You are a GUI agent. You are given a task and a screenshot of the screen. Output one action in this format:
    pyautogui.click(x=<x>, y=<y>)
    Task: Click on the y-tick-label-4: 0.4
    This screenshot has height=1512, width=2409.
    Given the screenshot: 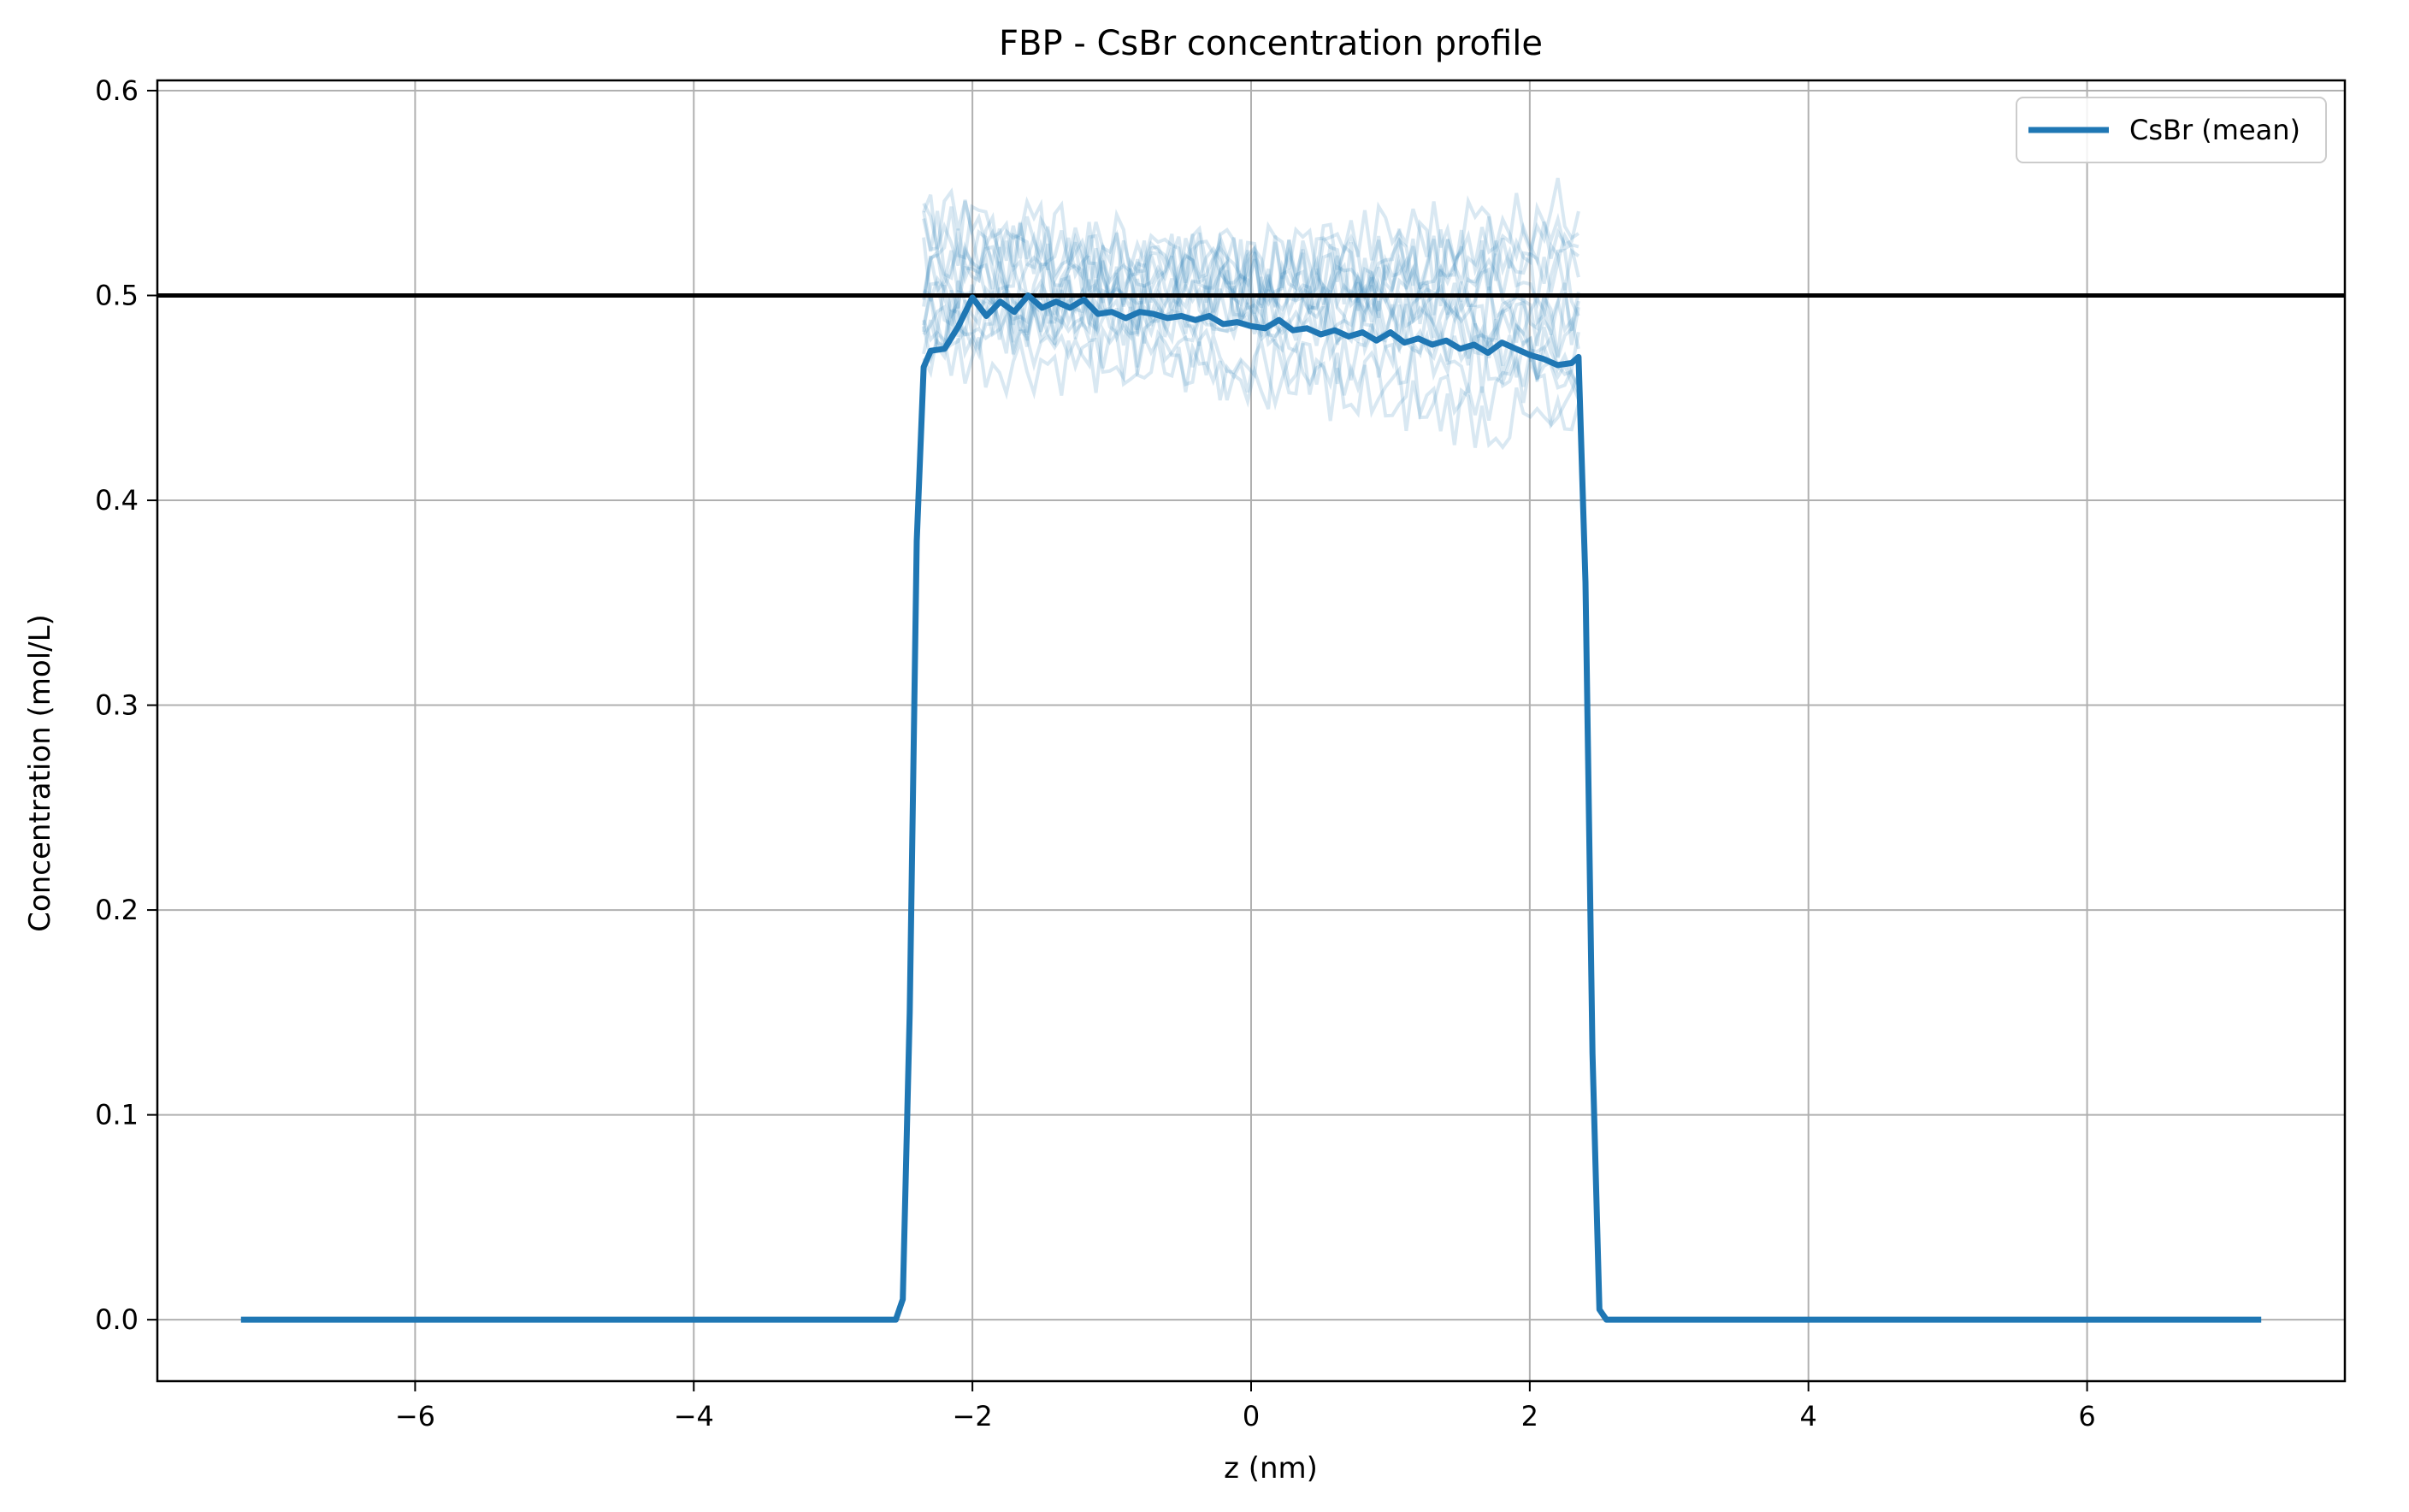 What is the action you would take?
    pyautogui.click(x=117, y=500)
    